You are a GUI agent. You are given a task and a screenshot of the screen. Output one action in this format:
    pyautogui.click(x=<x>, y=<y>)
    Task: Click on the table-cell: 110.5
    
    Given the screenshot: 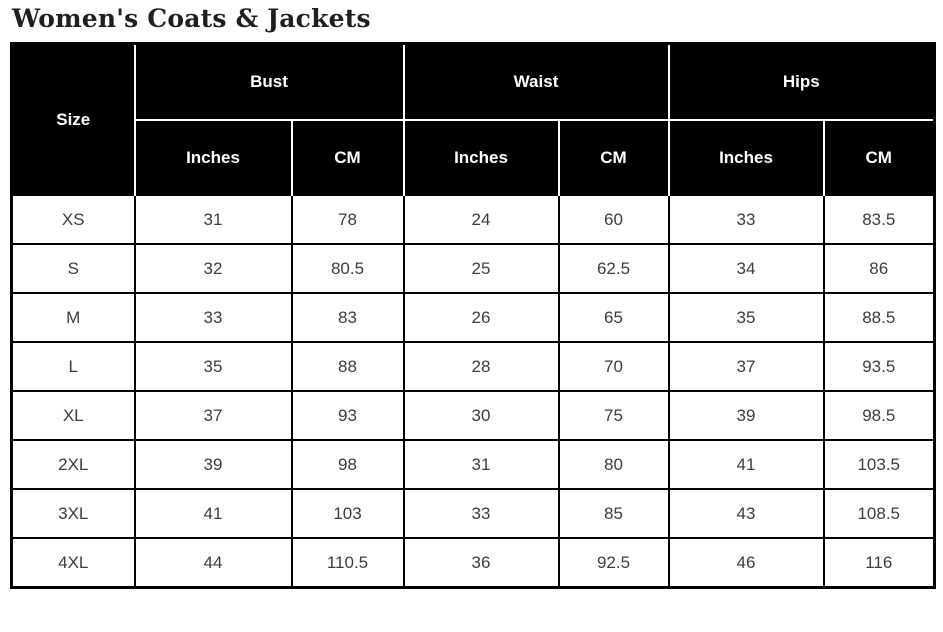 What is the action you would take?
    pyautogui.click(x=347, y=563)
    